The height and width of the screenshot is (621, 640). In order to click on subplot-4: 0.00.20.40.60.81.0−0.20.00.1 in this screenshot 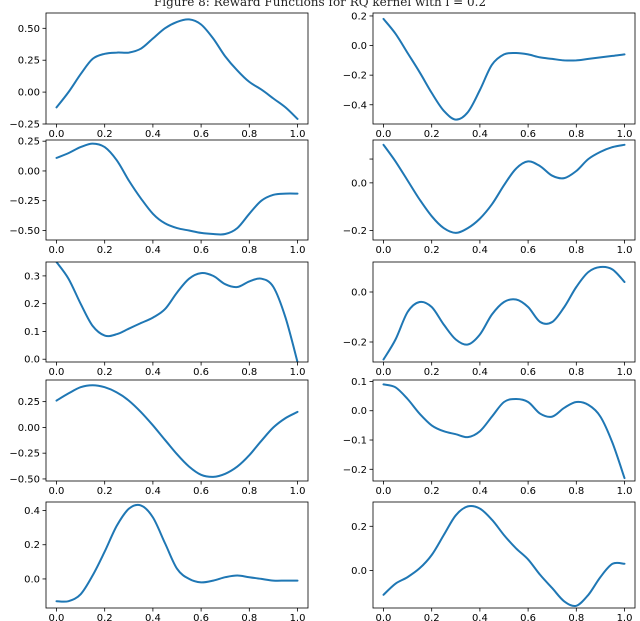, I will do `click(489, 197)`.